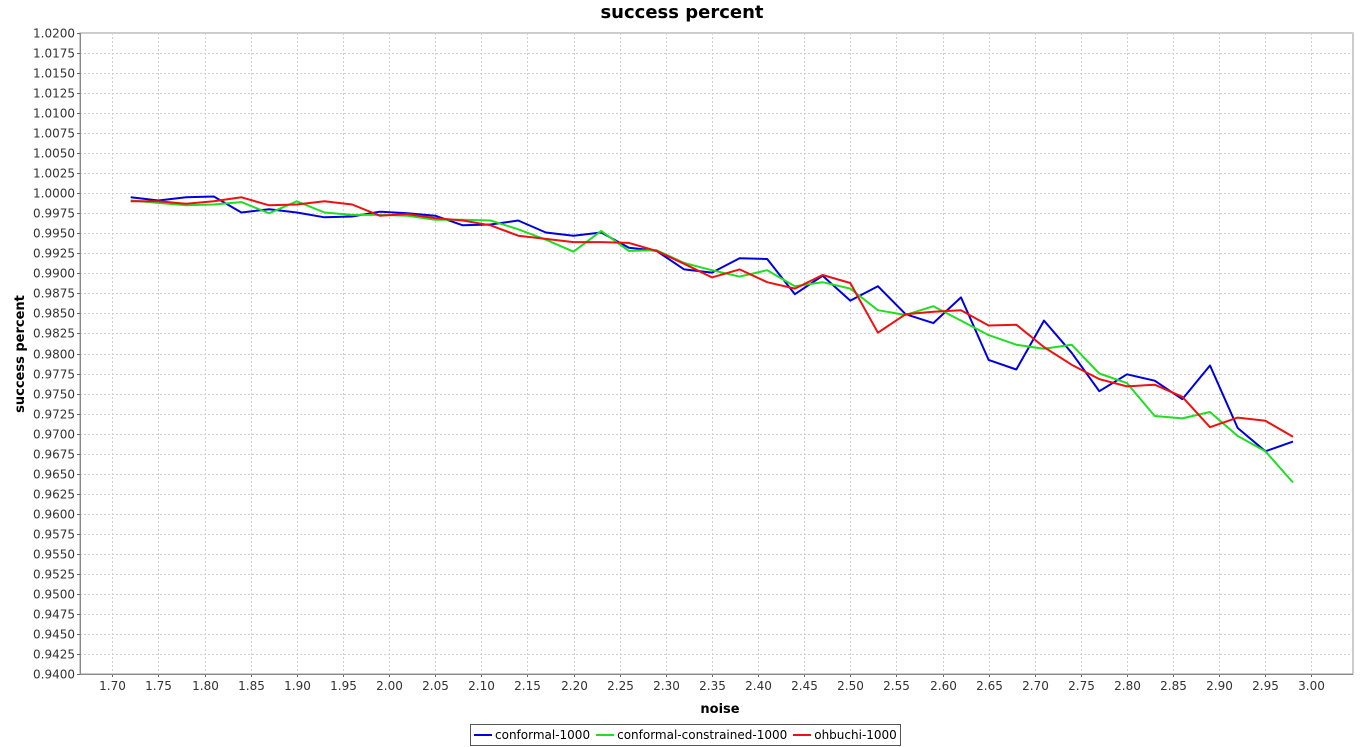  What do you see at coordinates (855, 735) in the screenshot?
I see `legend-label: ohbuchi-1000` at bounding box center [855, 735].